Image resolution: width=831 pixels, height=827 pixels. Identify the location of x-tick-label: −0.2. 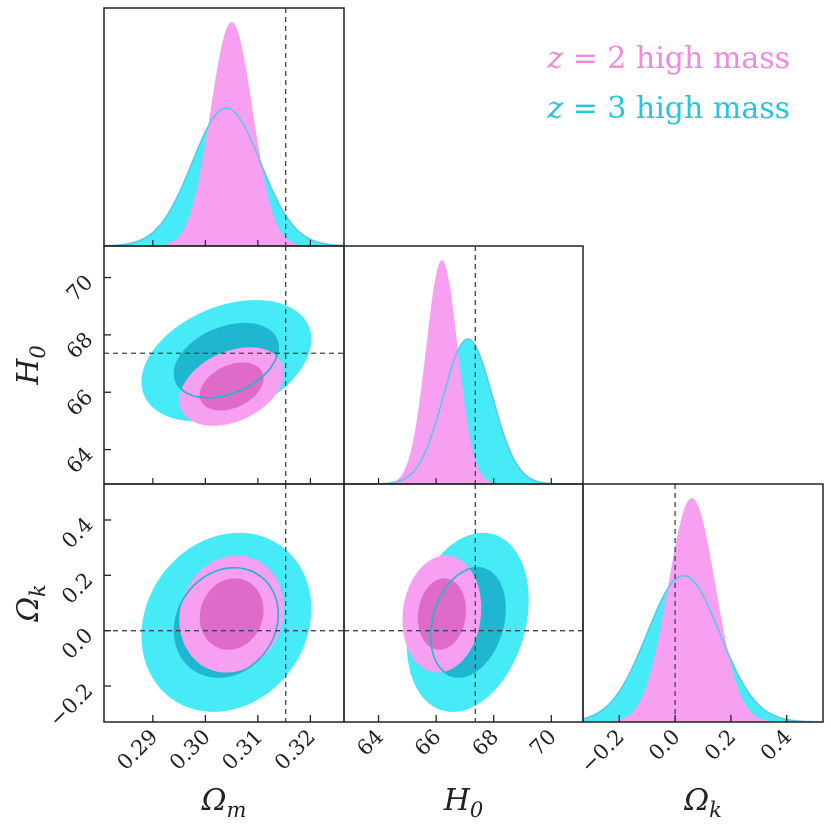
(602, 751).